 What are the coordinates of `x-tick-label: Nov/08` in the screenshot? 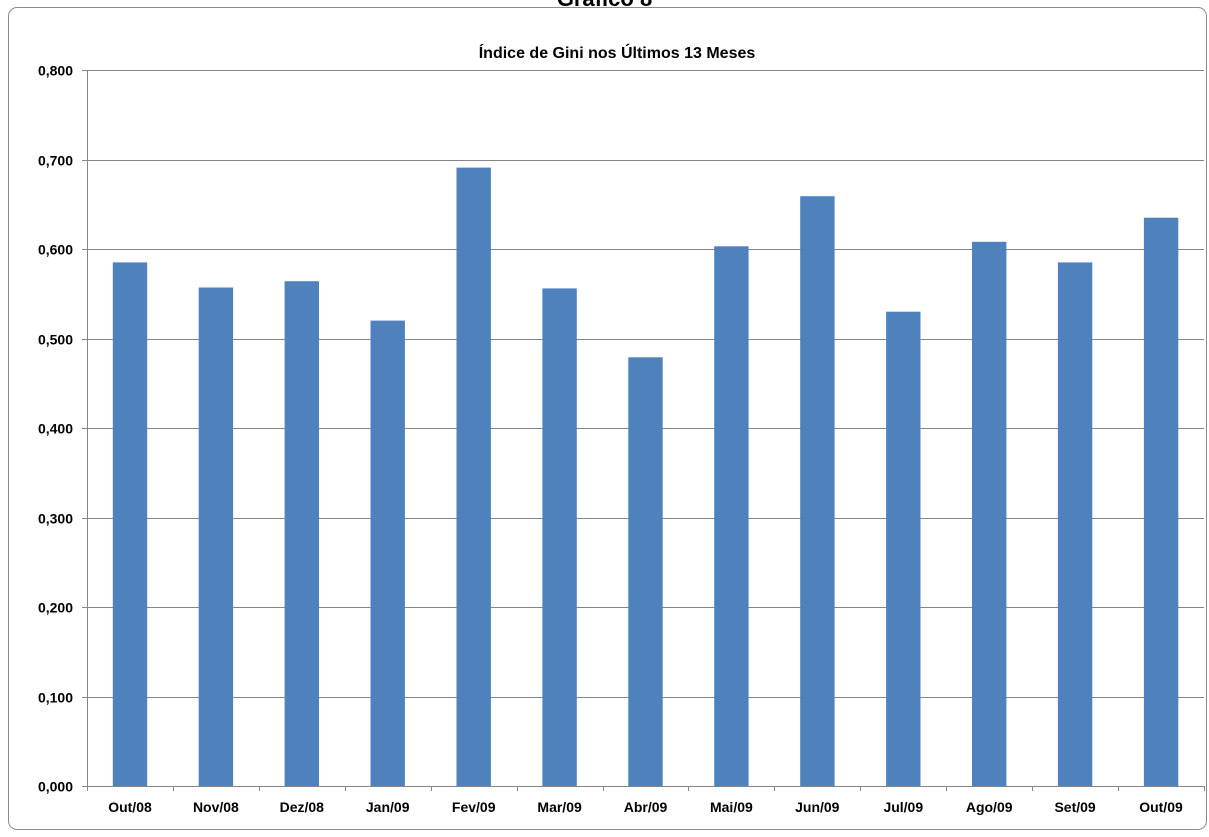 It's located at (216, 807).